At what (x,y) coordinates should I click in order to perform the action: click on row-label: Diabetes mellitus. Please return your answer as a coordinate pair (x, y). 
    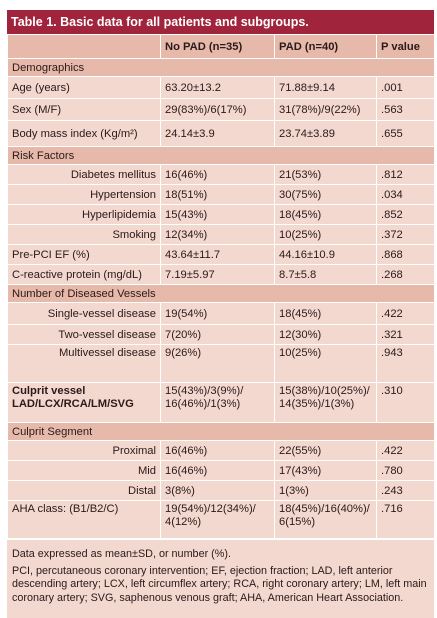
    Looking at the image, I should click on (84, 174).